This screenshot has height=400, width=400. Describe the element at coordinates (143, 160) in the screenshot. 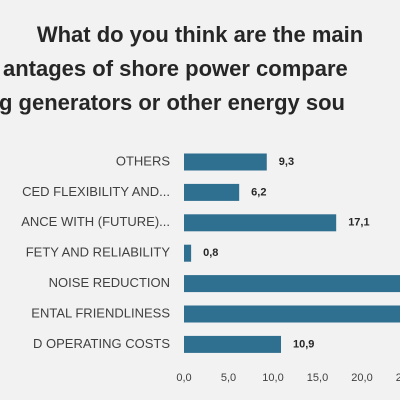

I see `category-label: OTHERS` at that location.